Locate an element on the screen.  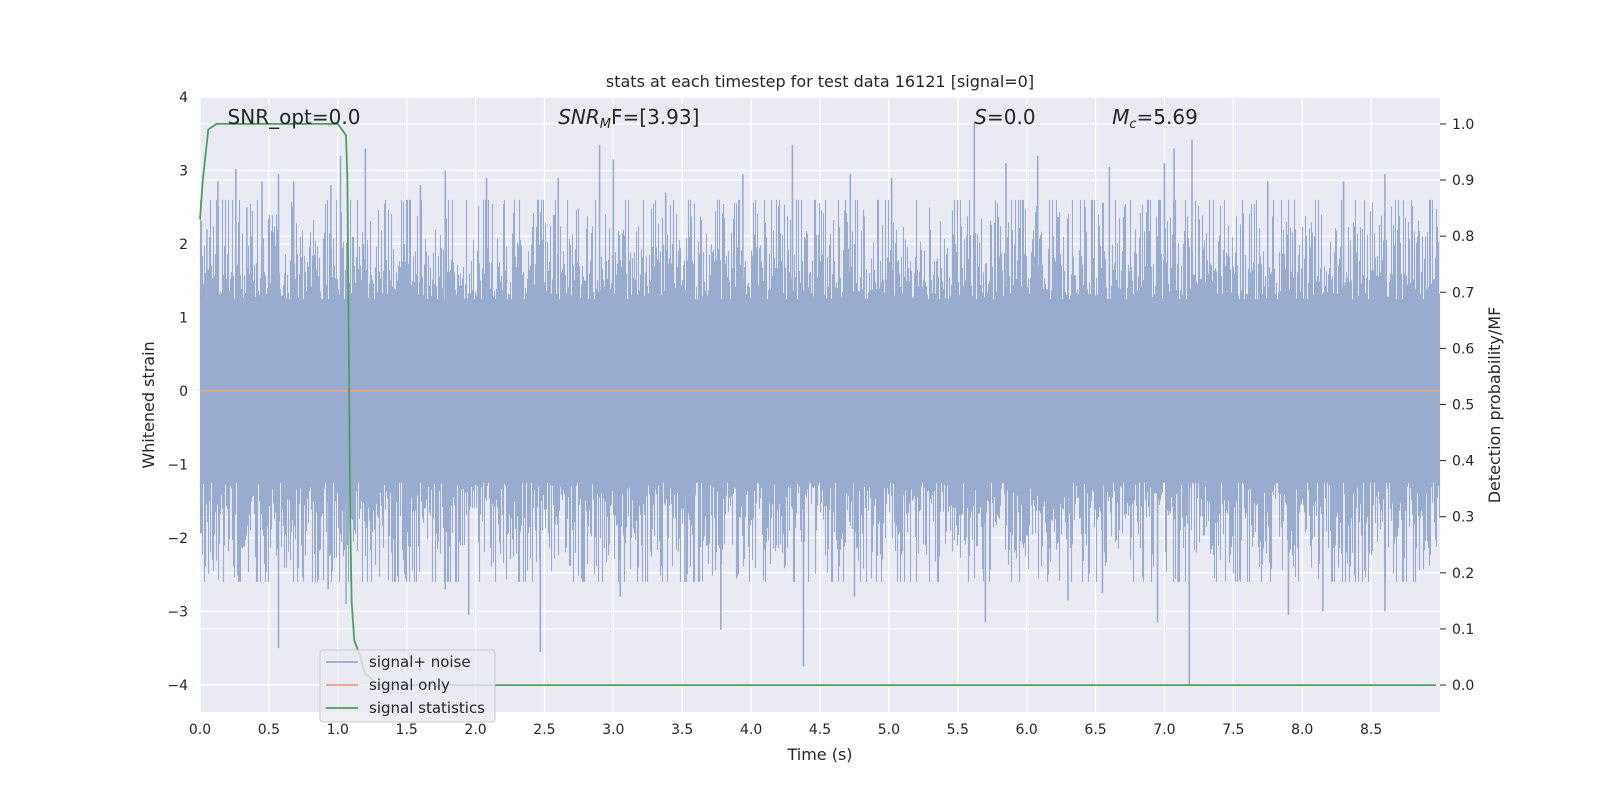
x-tick-label: 7.5 is located at coordinates (1233, 730).